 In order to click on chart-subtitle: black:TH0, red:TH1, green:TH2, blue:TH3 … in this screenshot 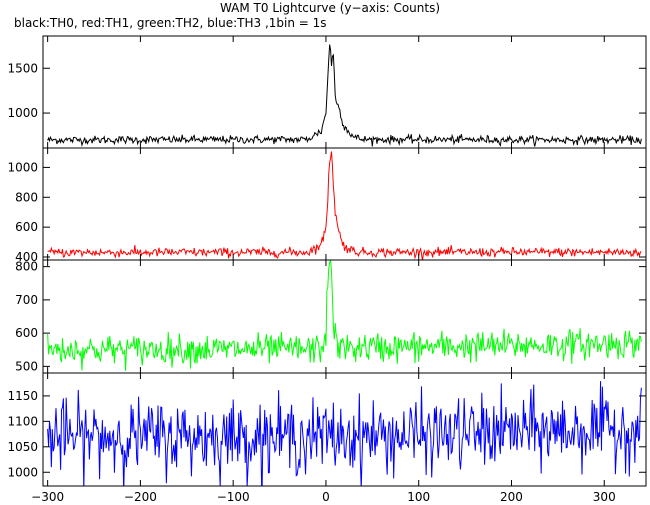, I will do `click(170, 23)`.